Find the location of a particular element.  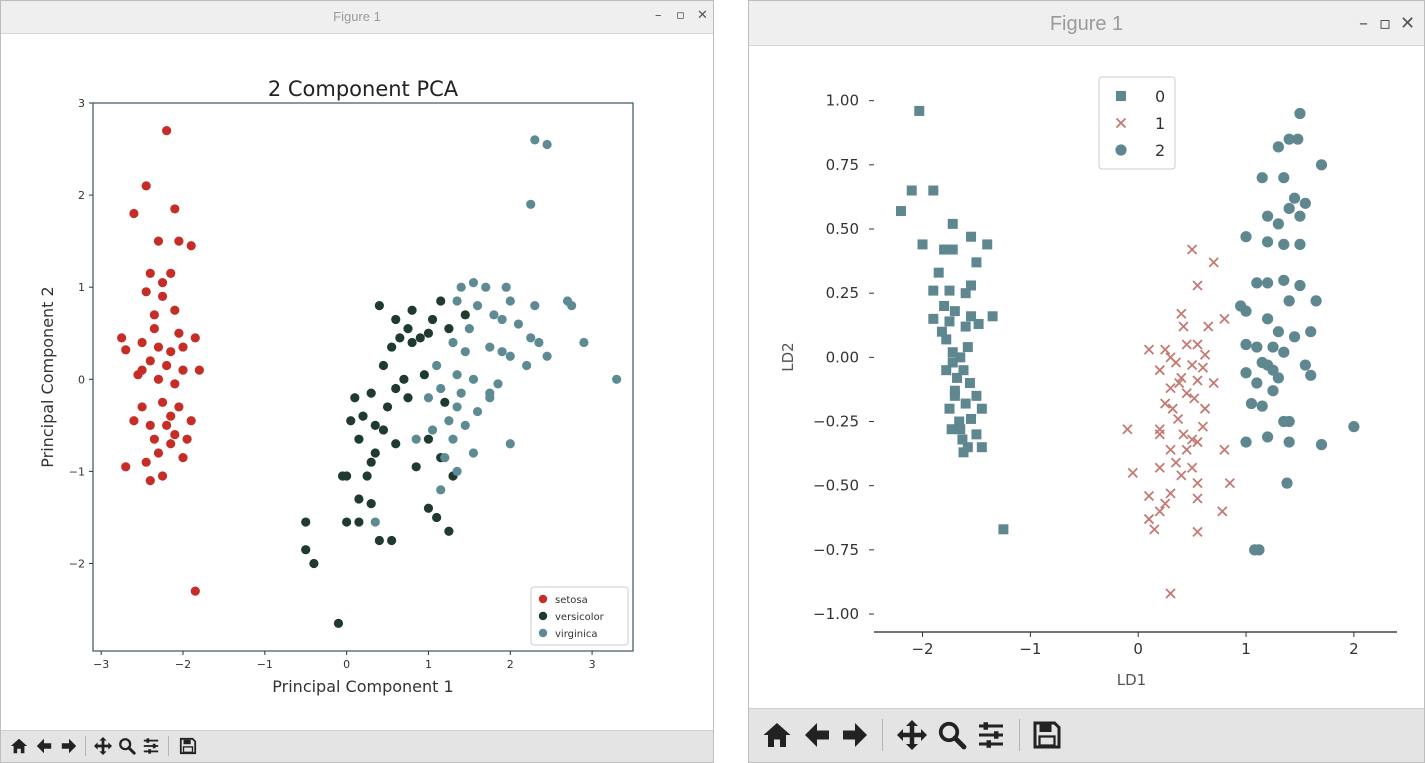

y-tick-label: 1.00 is located at coordinates (842, 101).